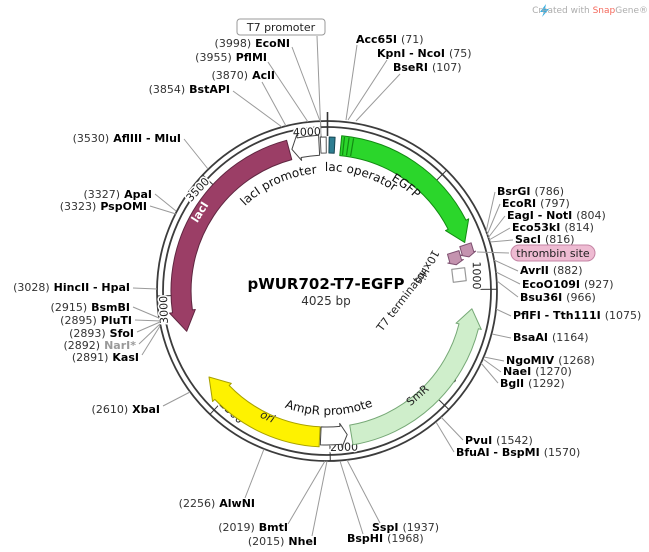 The image size is (649, 552). Describe the element at coordinates (332, 145) in the screenshot. I see `feature-lac-operator-box` at that location.